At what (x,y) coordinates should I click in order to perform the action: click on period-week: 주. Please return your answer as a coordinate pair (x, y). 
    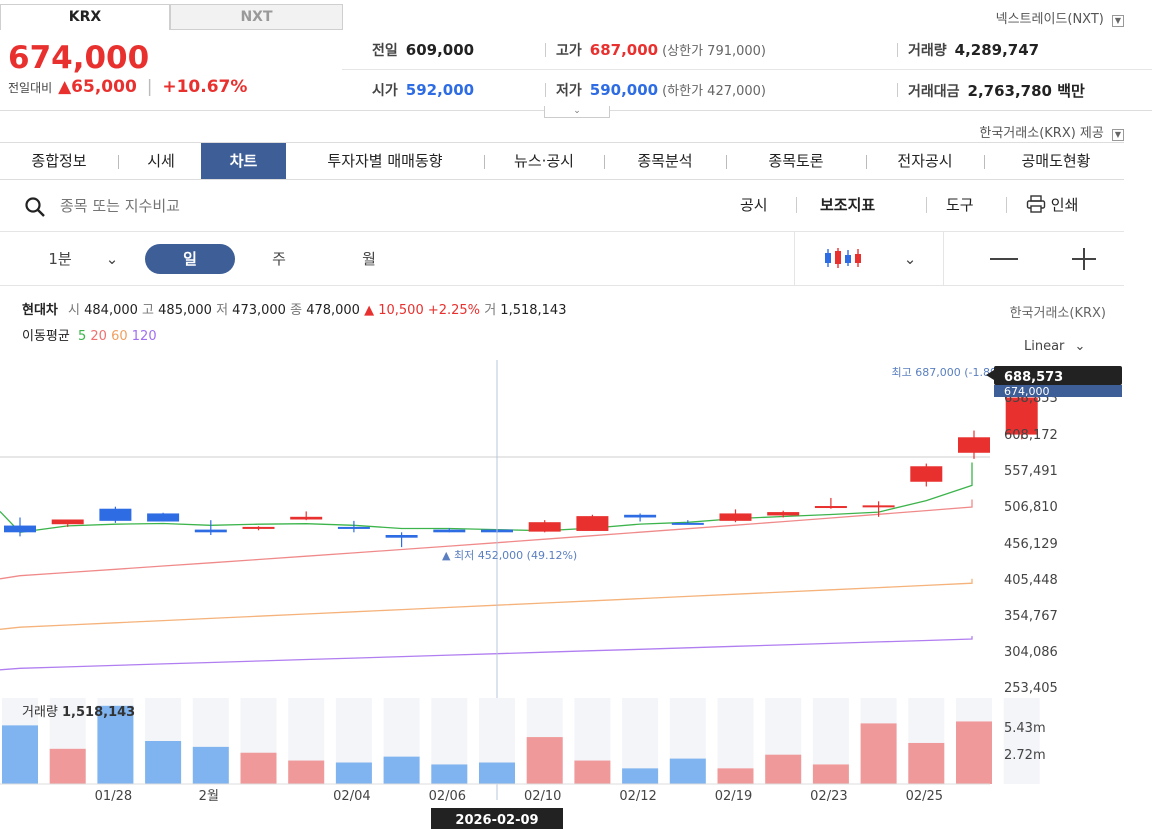
    Looking at the image, I should click on (279, 259).